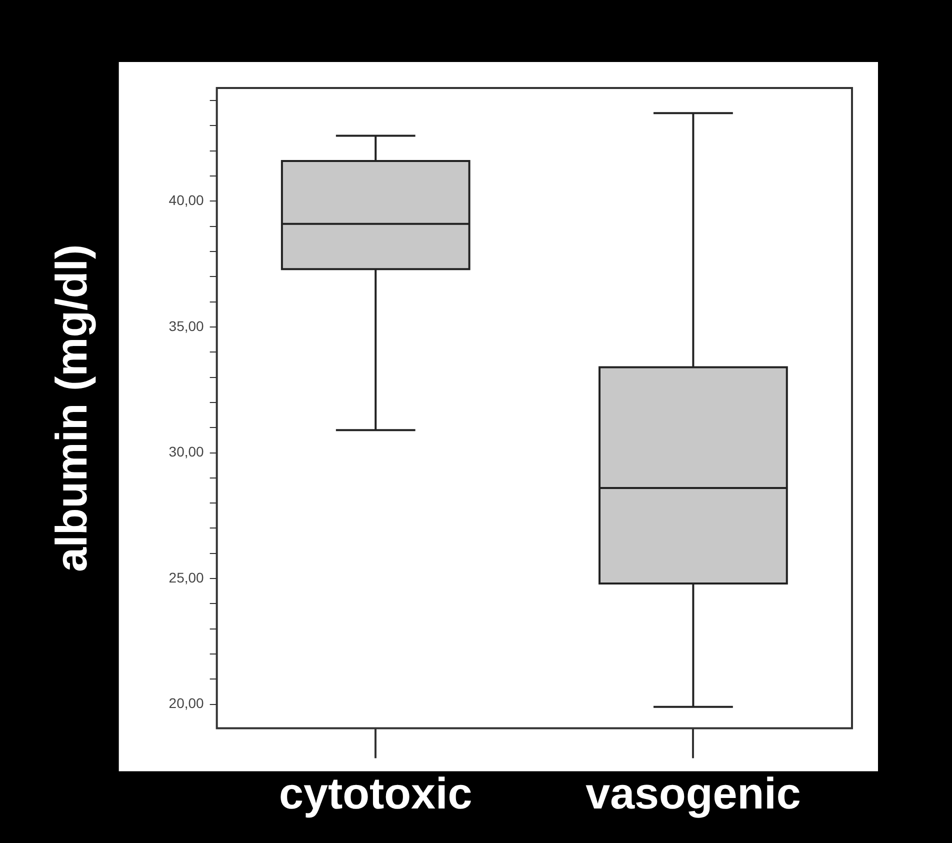 Image resolution: width=952 pixels, height=843 pixels. I want to click on x-tick-label: cytotoxic, so click(375, 794).